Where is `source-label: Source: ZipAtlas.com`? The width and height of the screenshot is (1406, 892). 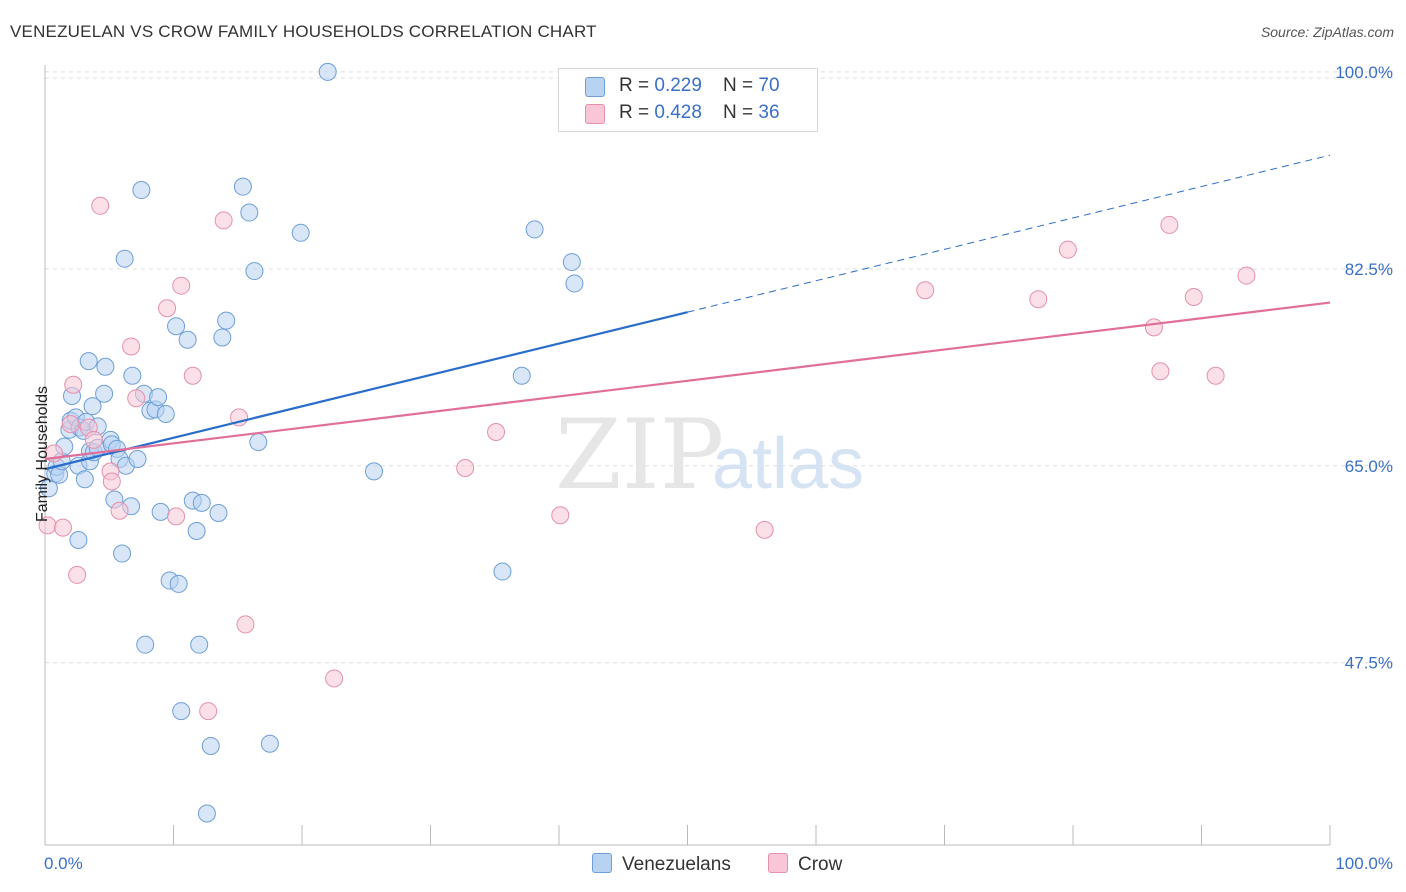
source-label: Source: ZipAtlas.com is located at coordinates (1327, 32).